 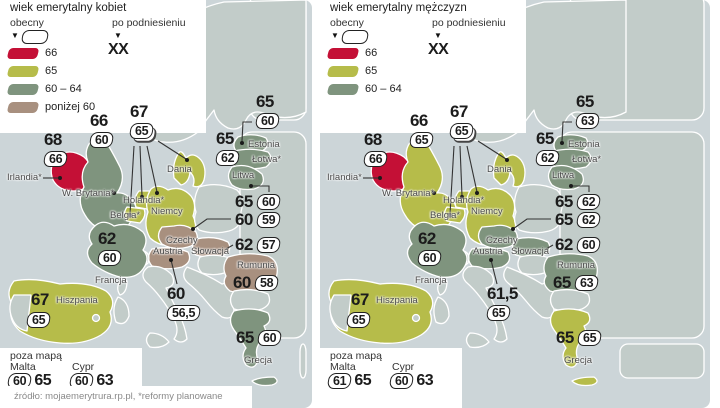 What do you see at coordinates (144, 200) in the screenshot?
I see `label-netherlands: Holandia*` at bounding box center [144, 200].